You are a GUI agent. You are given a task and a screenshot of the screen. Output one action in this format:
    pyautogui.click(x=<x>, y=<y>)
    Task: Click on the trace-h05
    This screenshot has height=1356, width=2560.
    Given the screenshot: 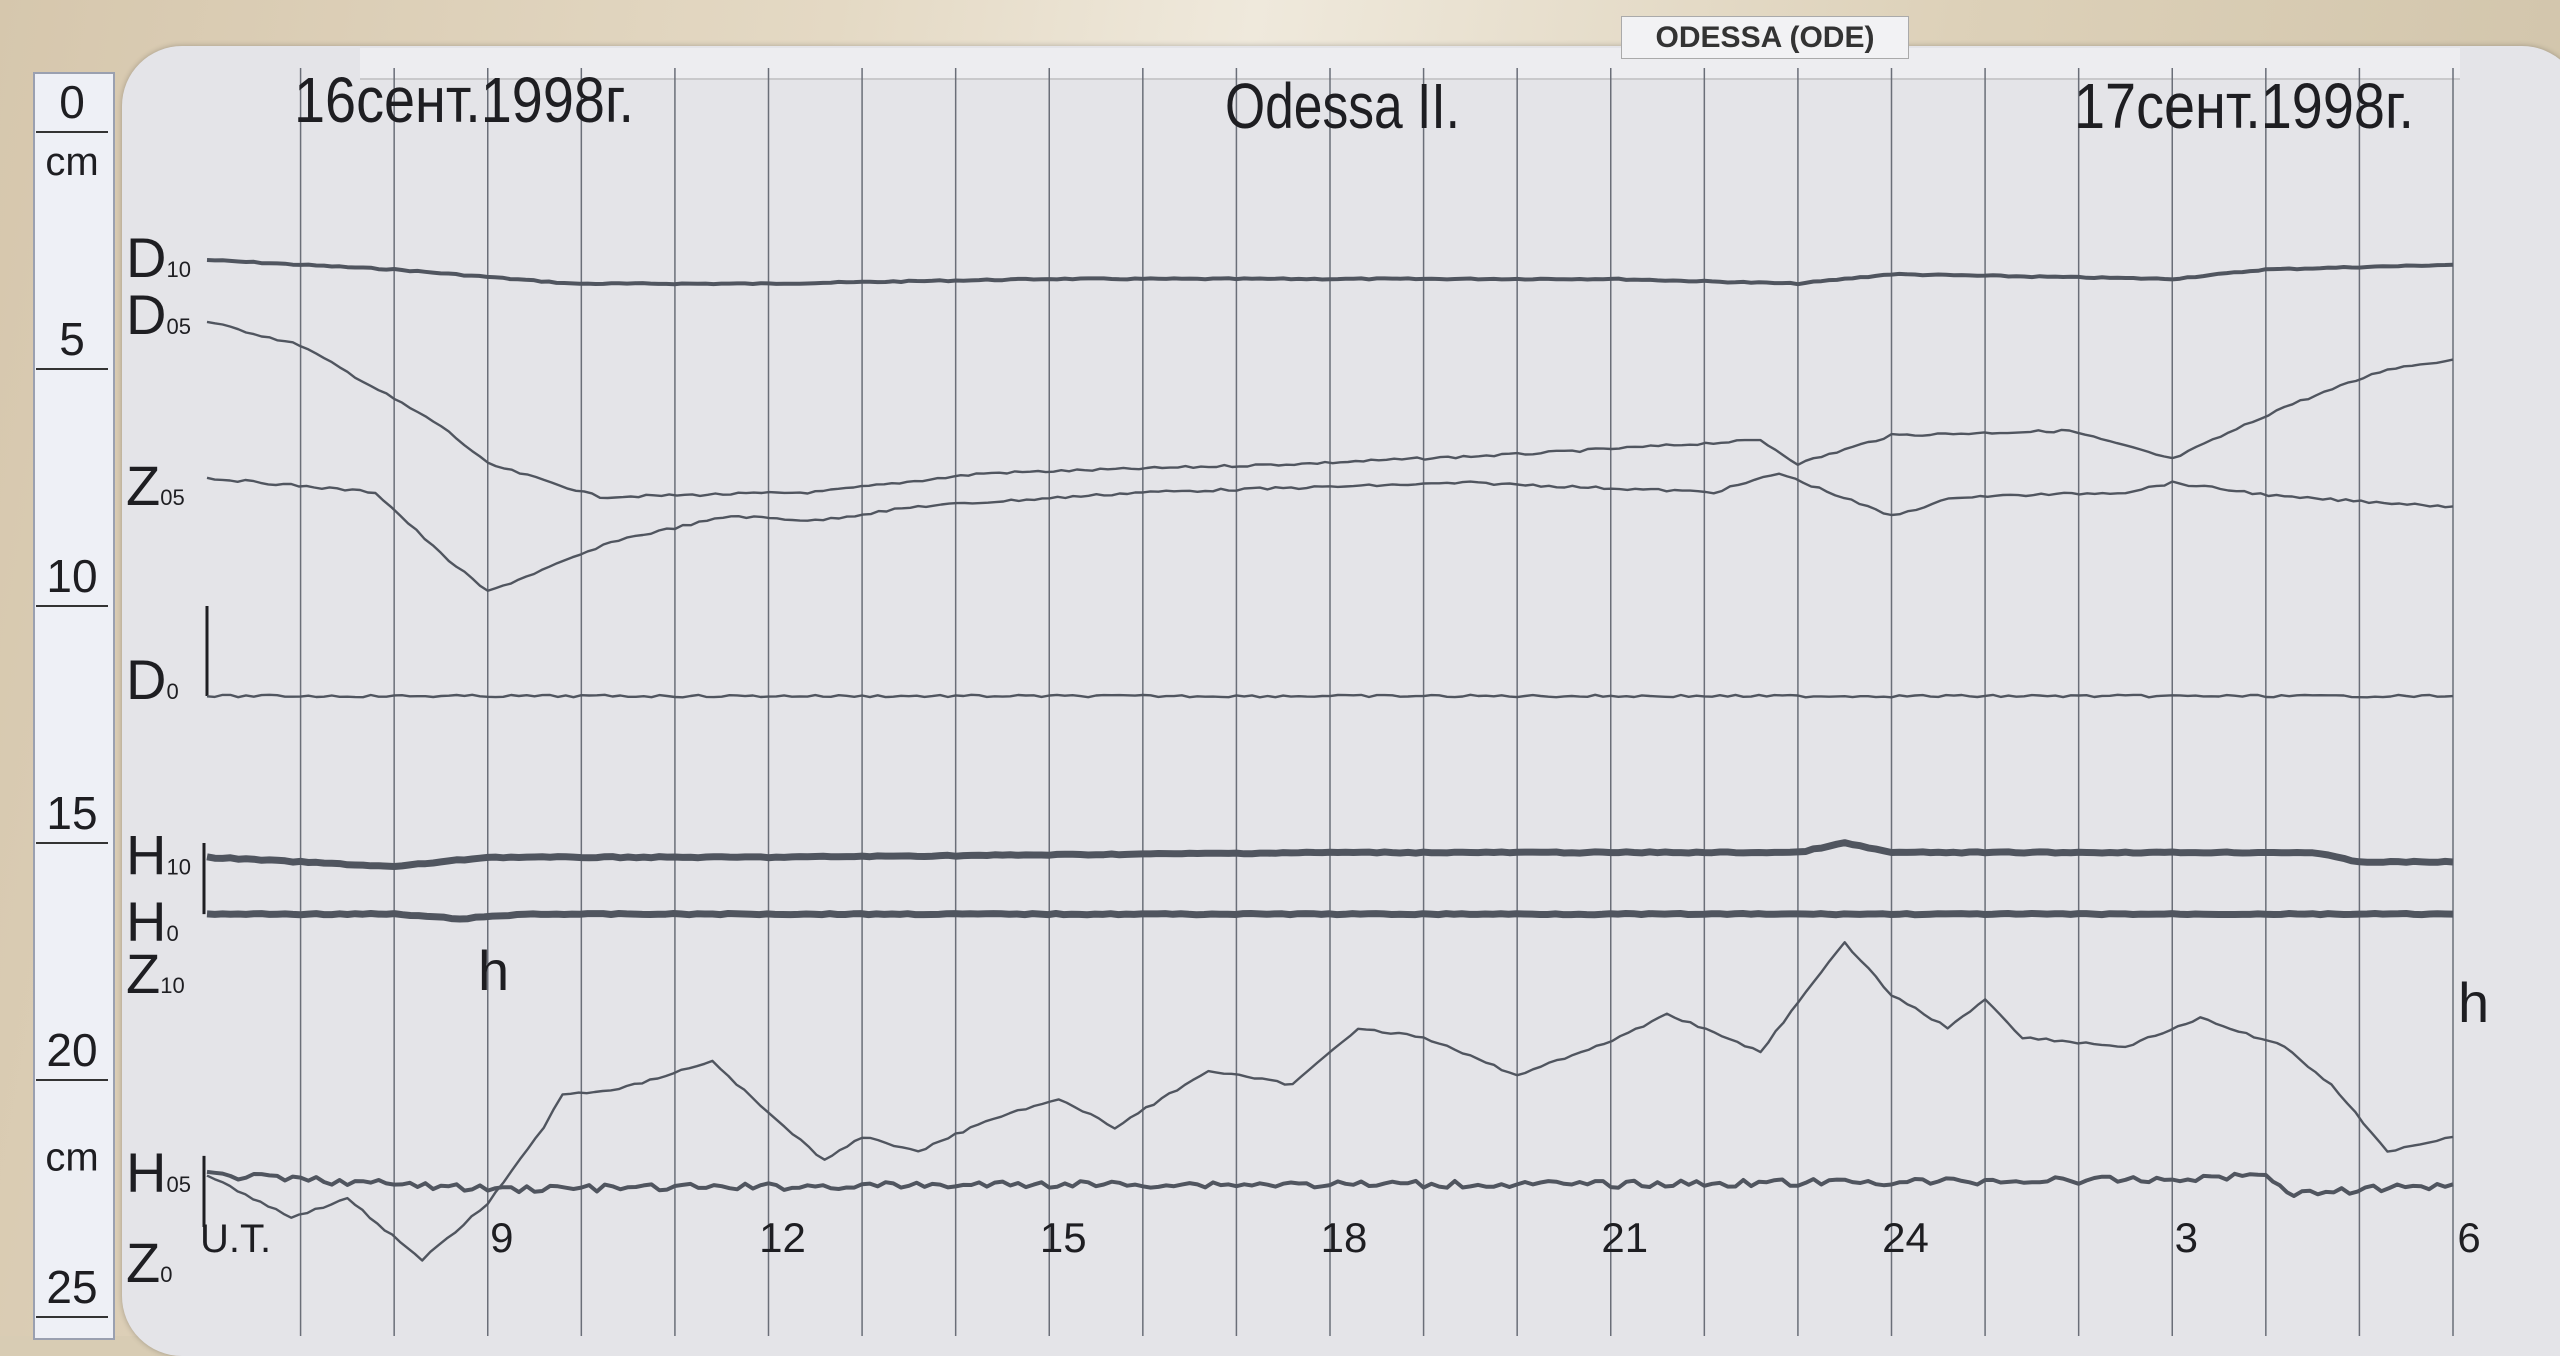 What is the action you would take?
    pyautogui.click(x=1330, y=1183)
    